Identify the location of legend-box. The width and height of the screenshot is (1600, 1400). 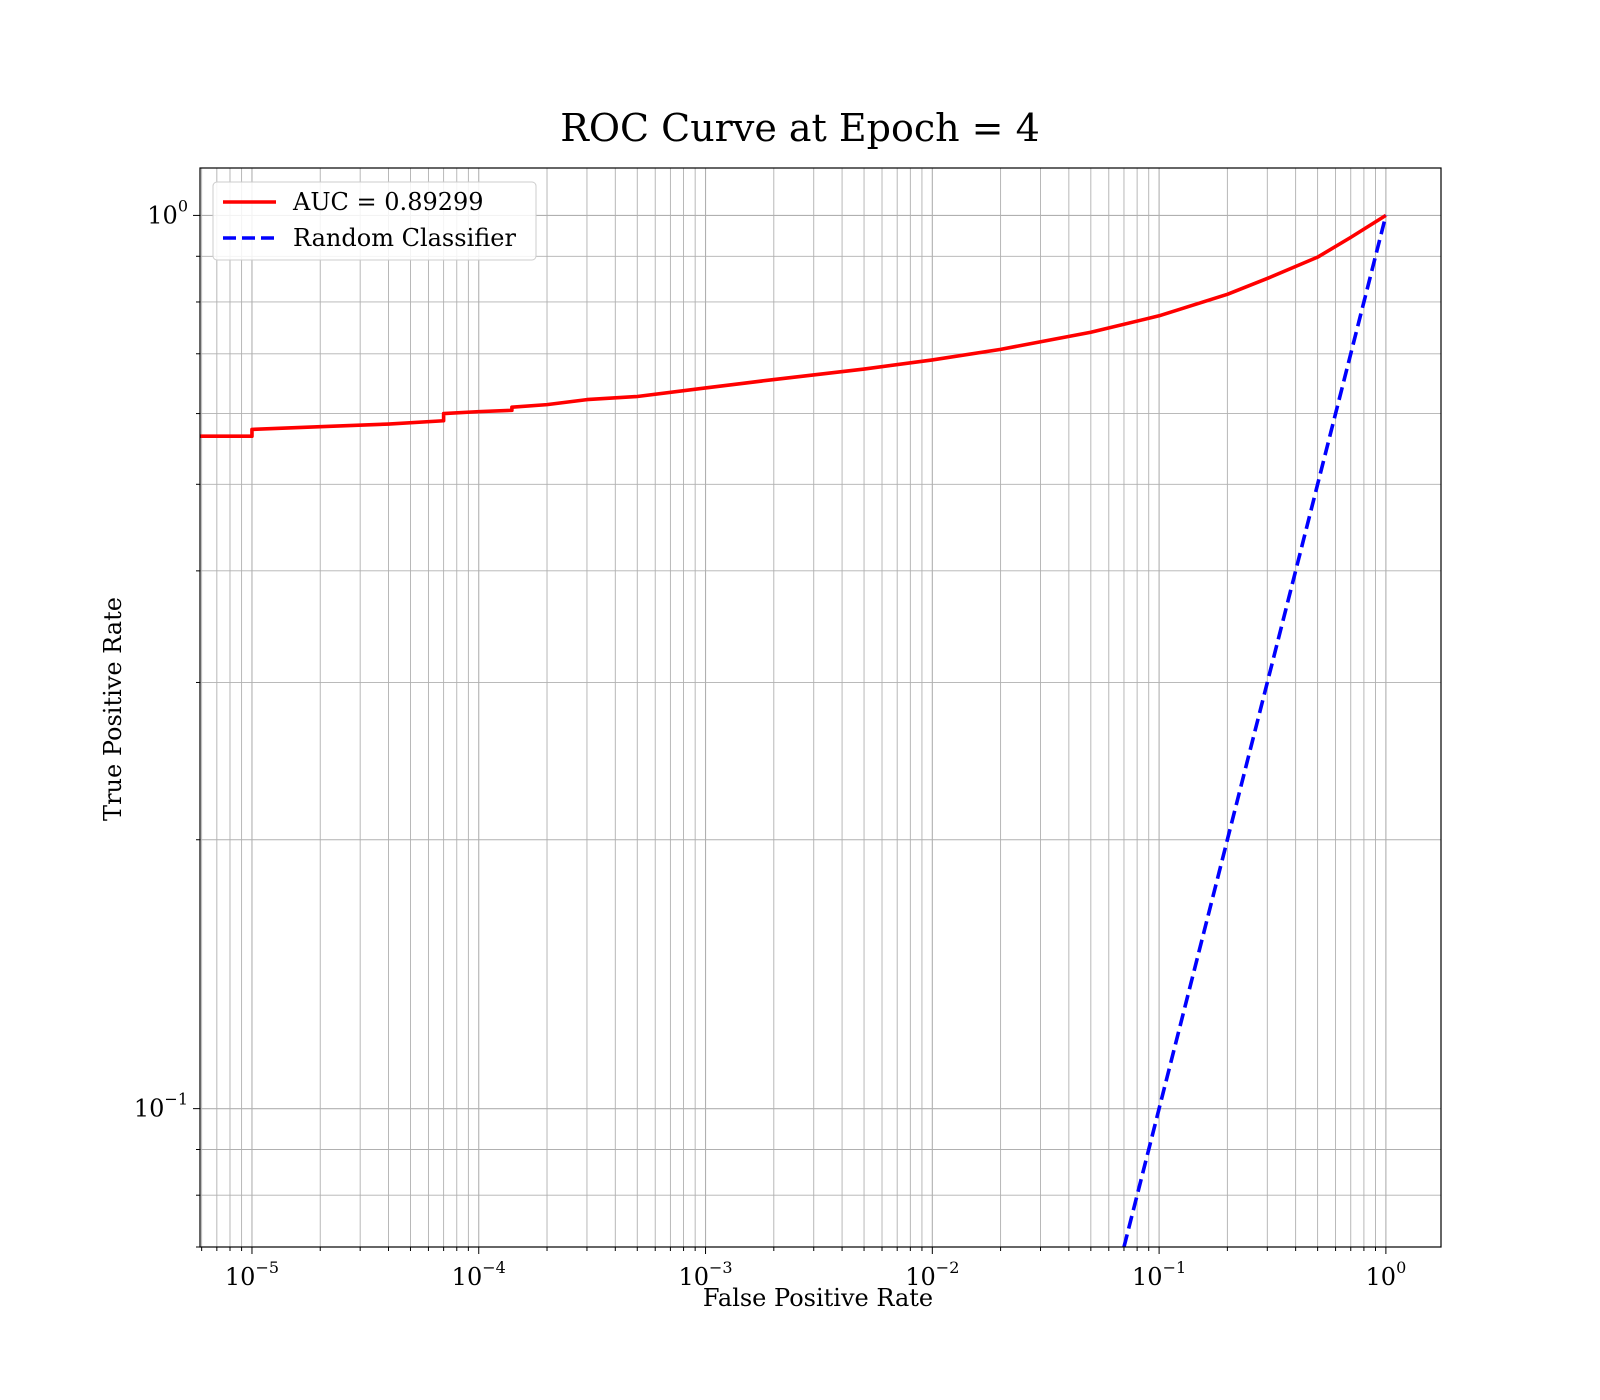
(374, 221).